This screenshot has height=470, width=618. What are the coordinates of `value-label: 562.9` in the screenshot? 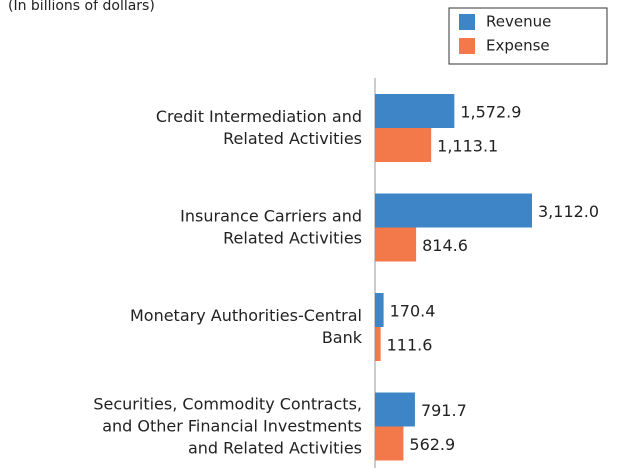 It's located at (432, 444).